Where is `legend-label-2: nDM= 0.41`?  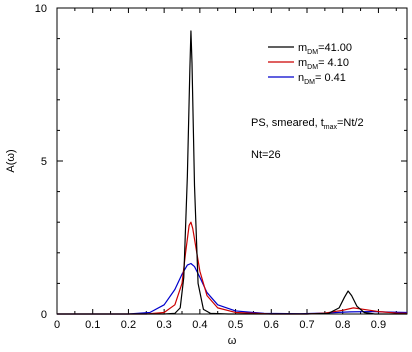 legend-label-2: nDM= 0.41 is located at coordinates (322, 79).